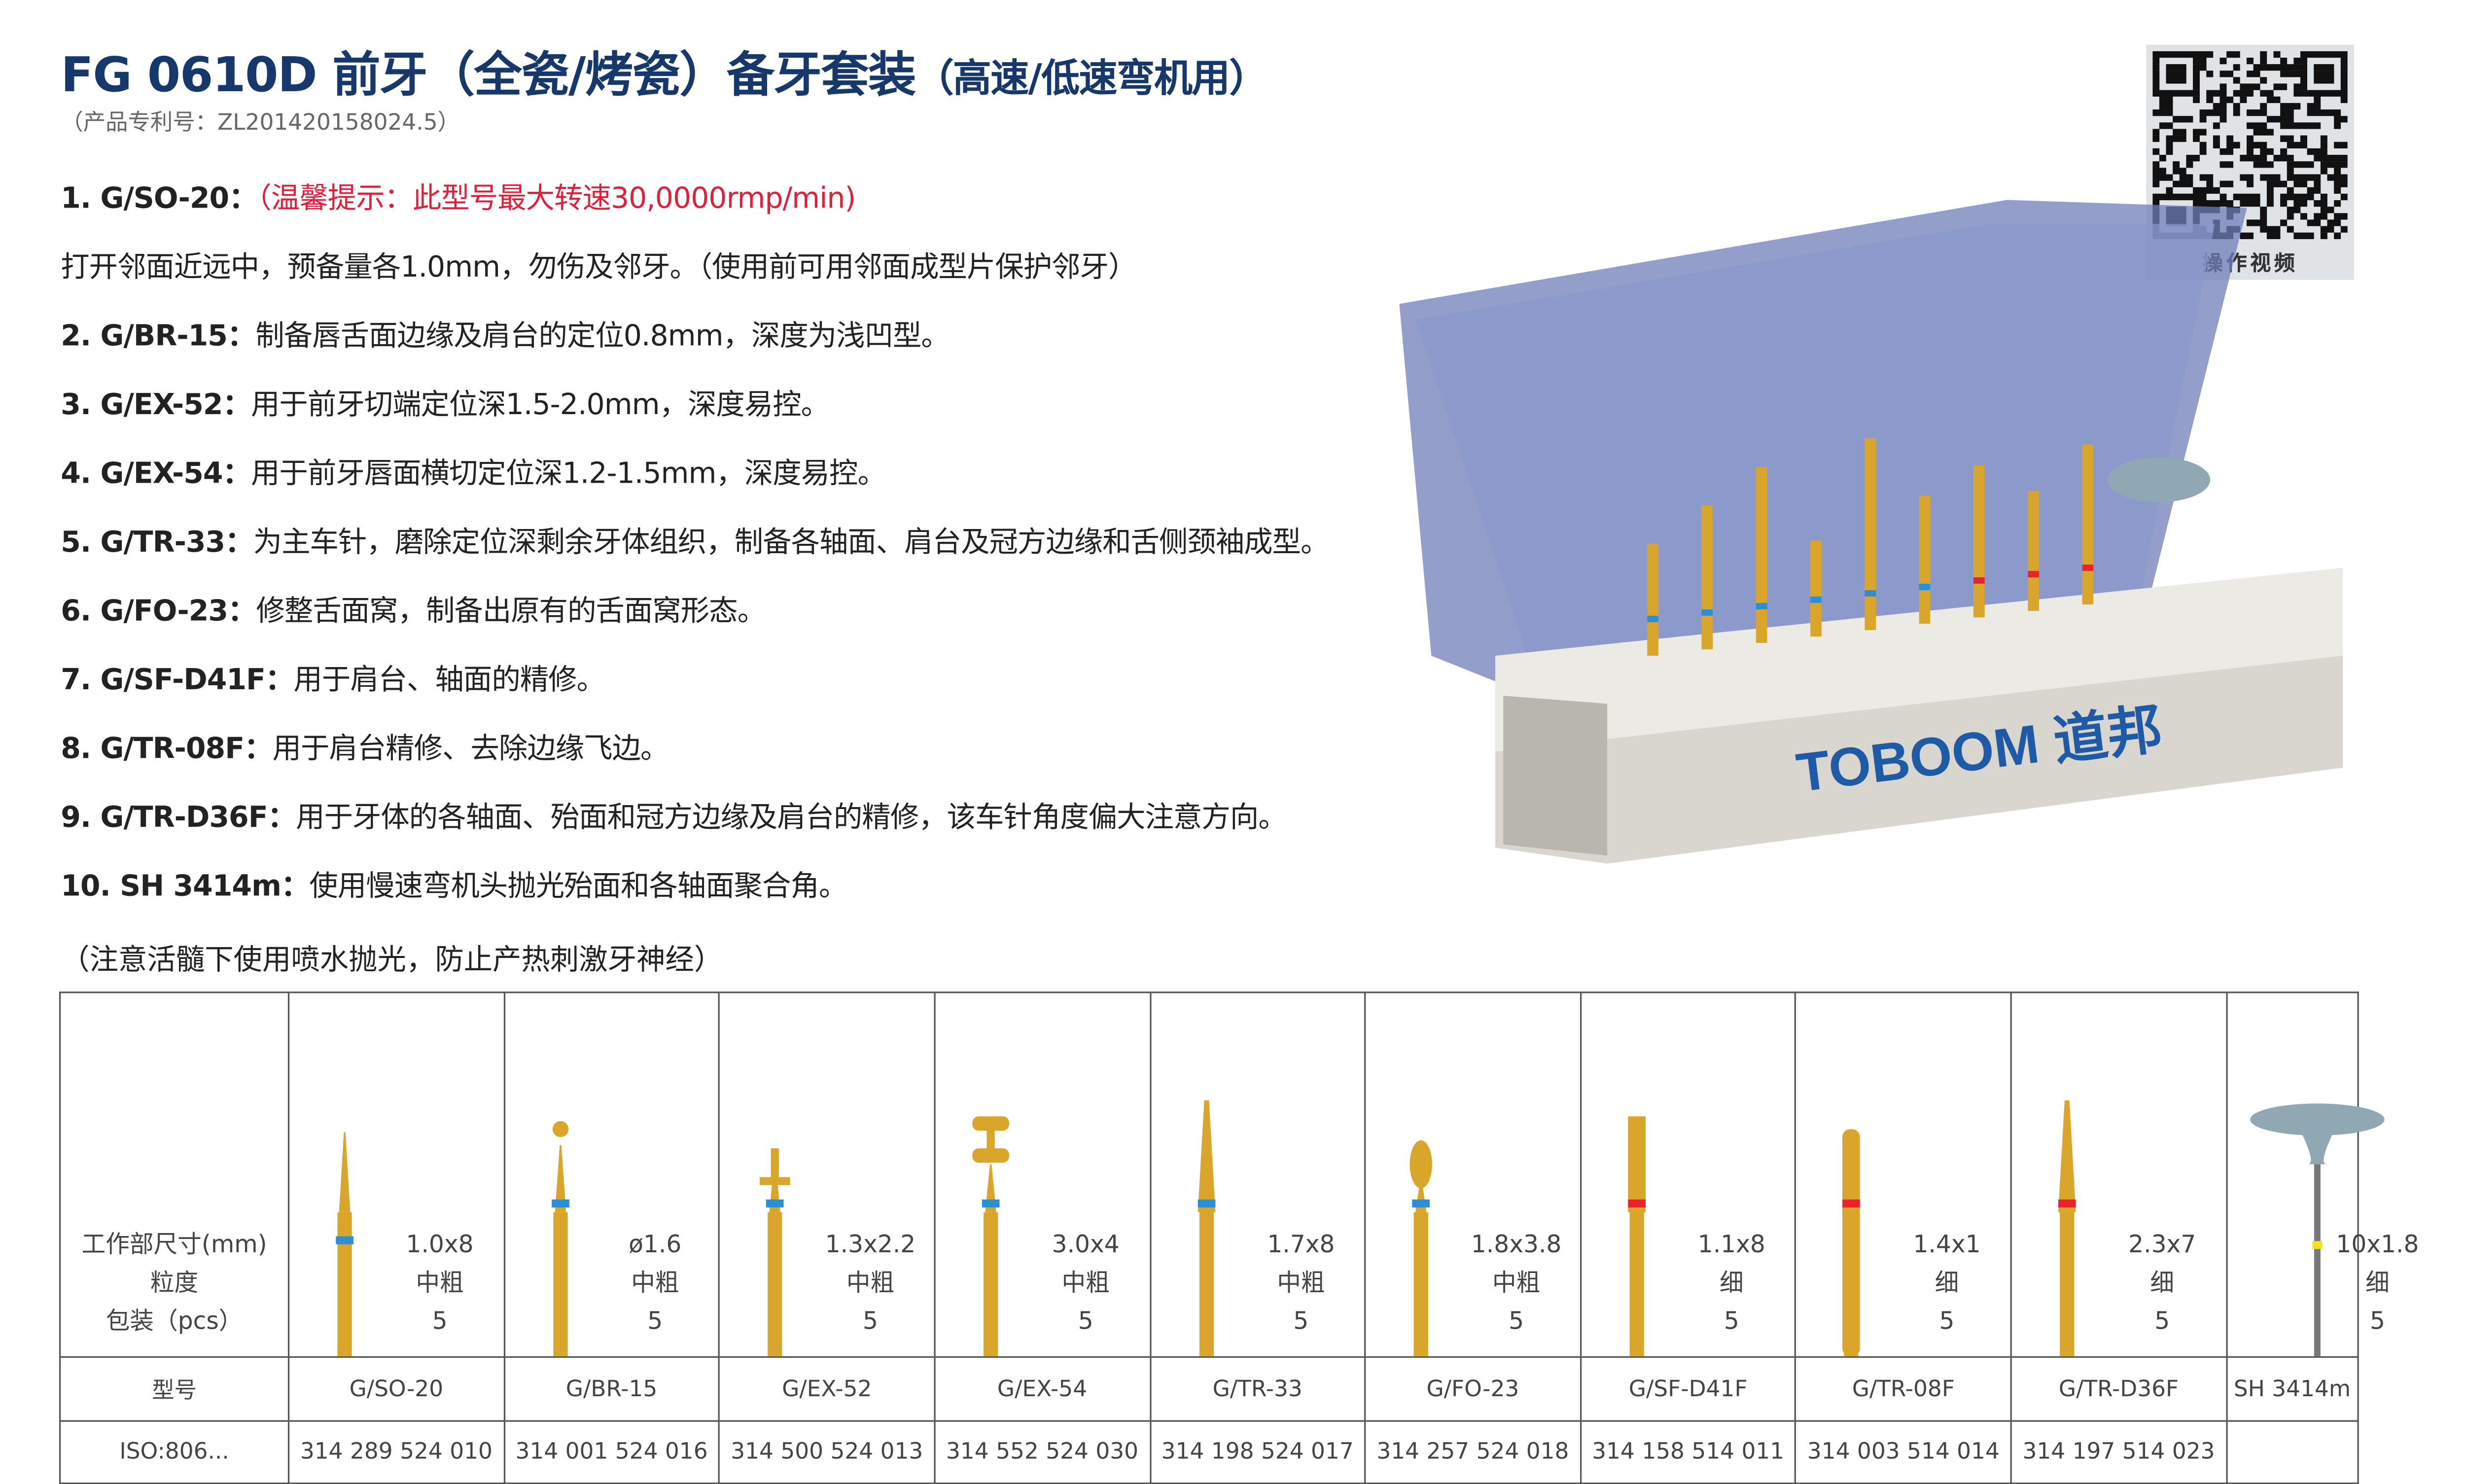 This screenshot has height=1484, width=2465. What do you see at coordinates (1919, 759) in the screenshot?
I see `case-front` at bounding box center [1919, 759].